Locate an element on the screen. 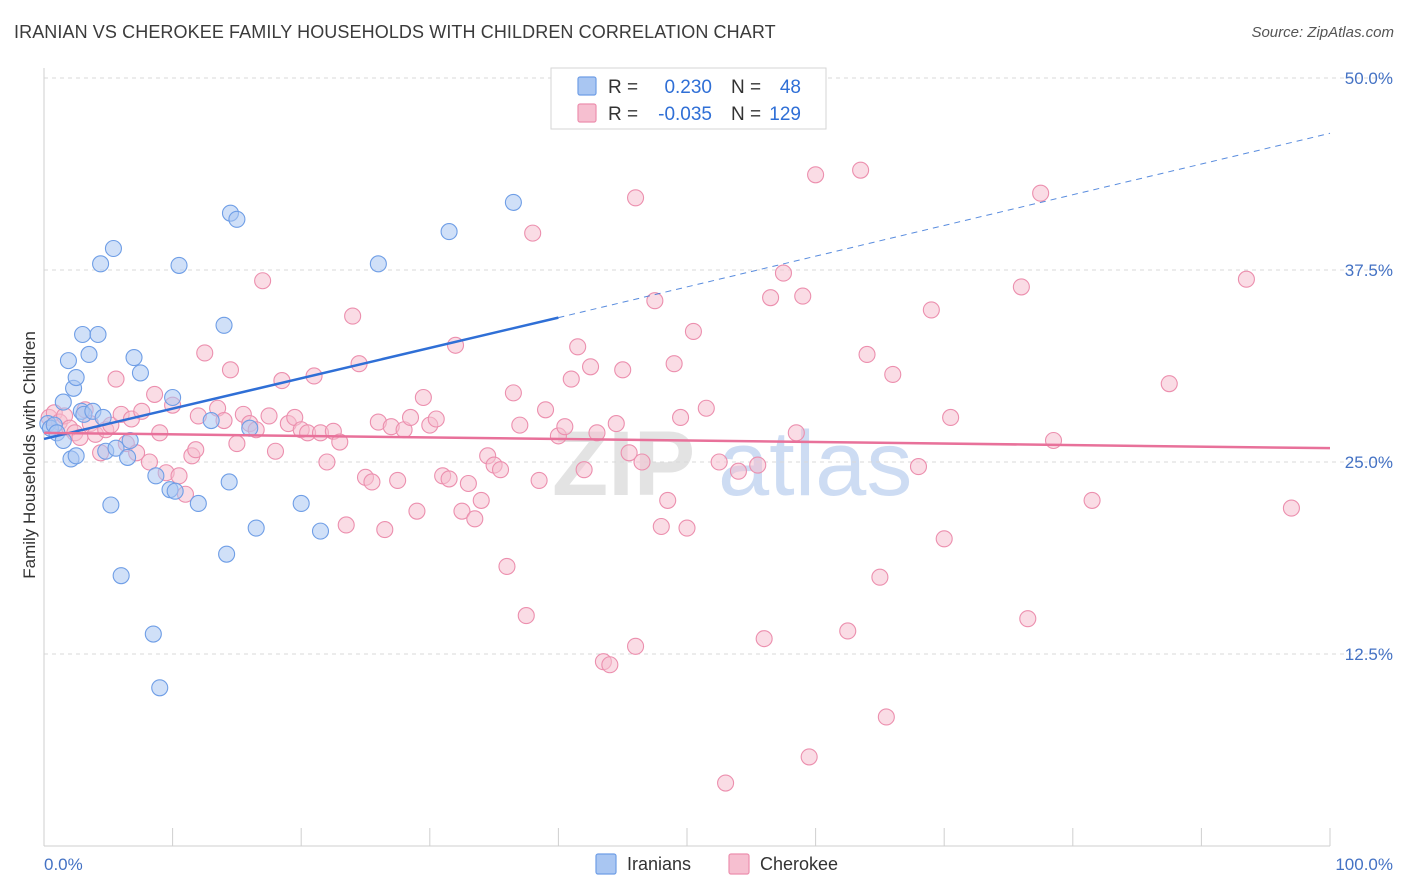  watermark-atlas: atlas is located at coordinates (815, 464).